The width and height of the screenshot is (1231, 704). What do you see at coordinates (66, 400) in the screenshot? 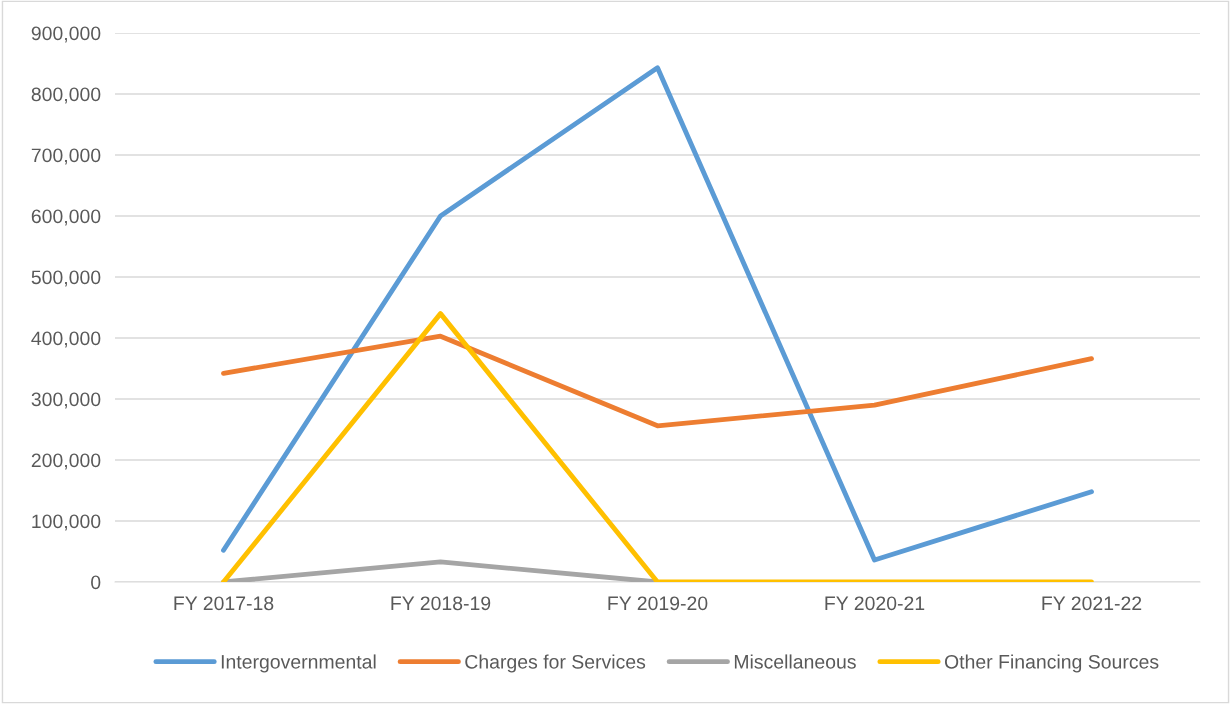
I see `y-tick-label: 300,000` at bounding box center [66, 400].